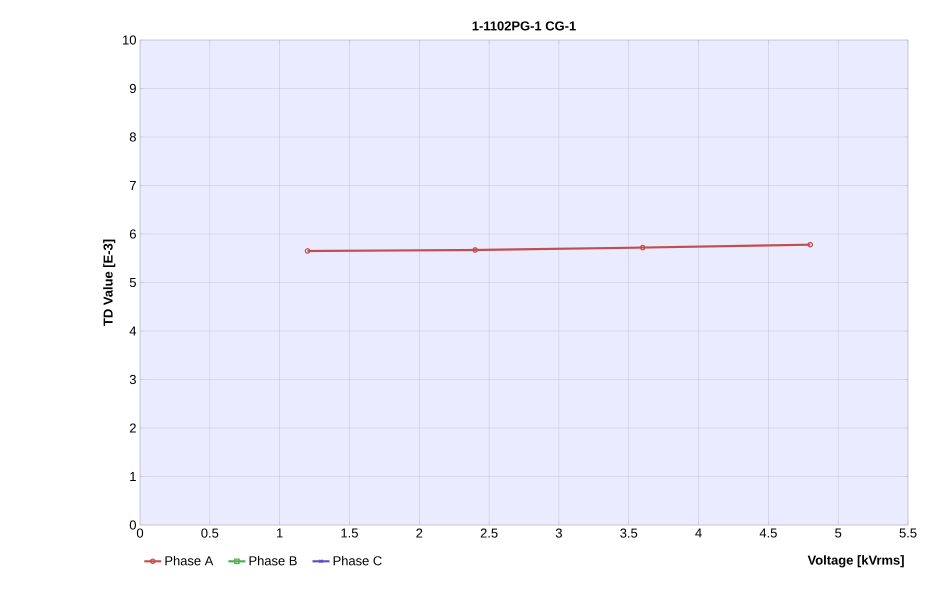 This screenshot has width=927, height=608. I want to click on y-tick-label: 3, so click(133, 379).